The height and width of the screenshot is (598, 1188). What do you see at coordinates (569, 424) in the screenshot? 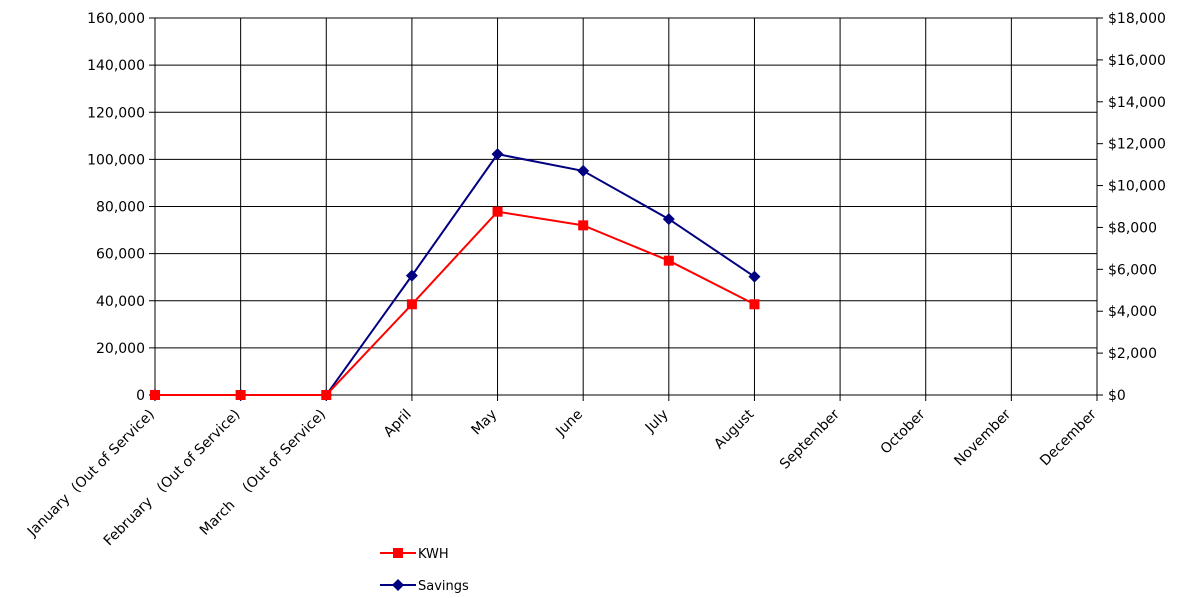
I see `x-tick-label: June` at bounding box center [569, 424].